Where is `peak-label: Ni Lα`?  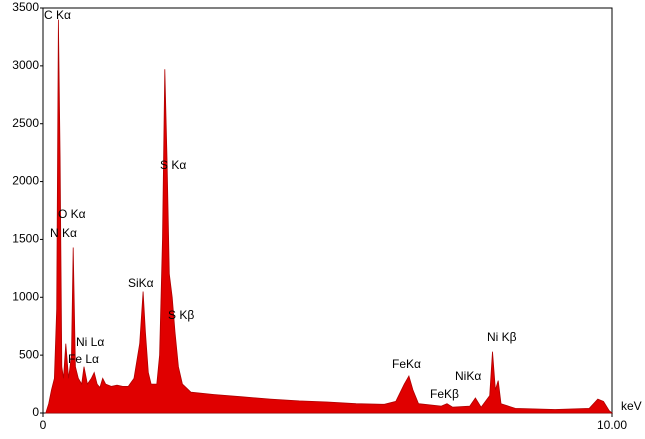
peak-label: Ni Lα is located at coordinates (90, 342).